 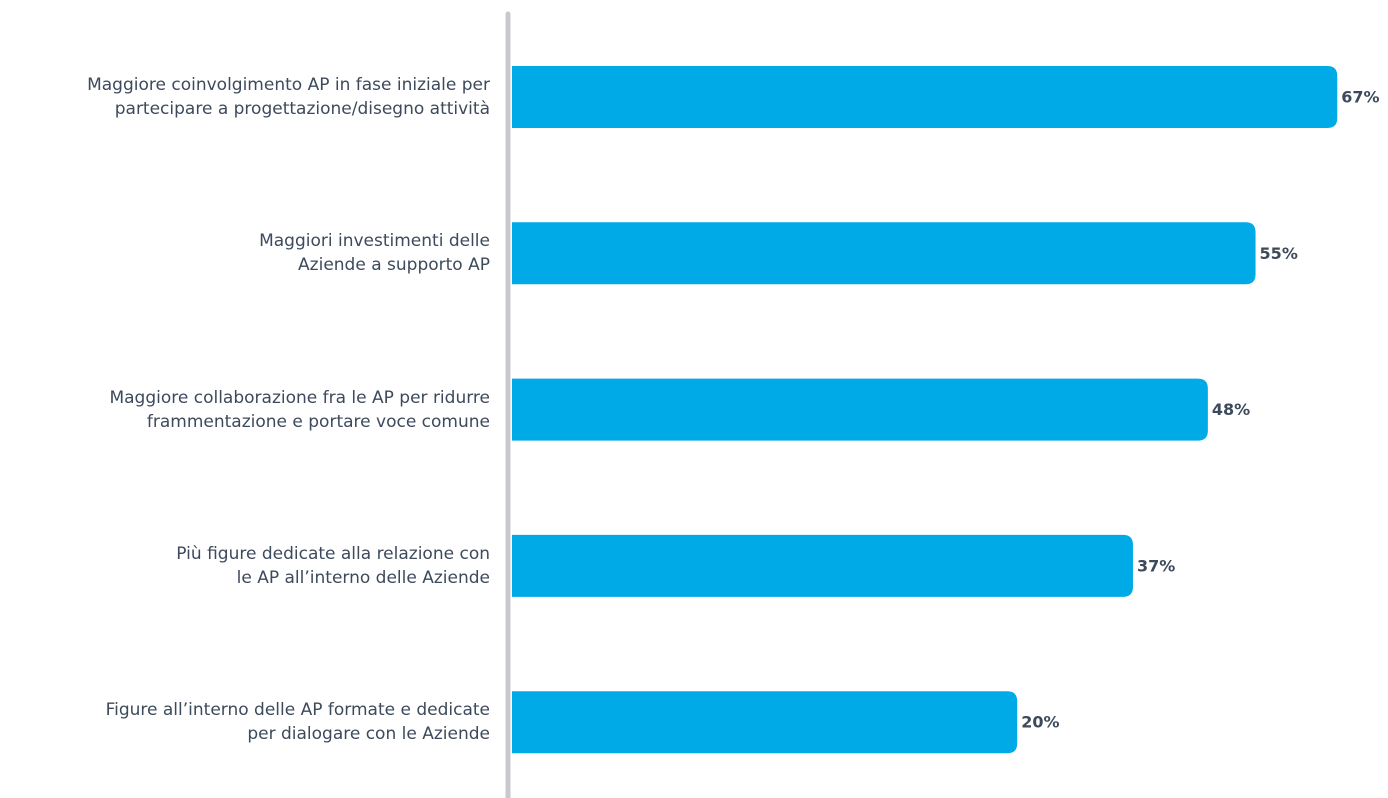 I want to click on value-label: 37%, so click(x=1156, y=565).